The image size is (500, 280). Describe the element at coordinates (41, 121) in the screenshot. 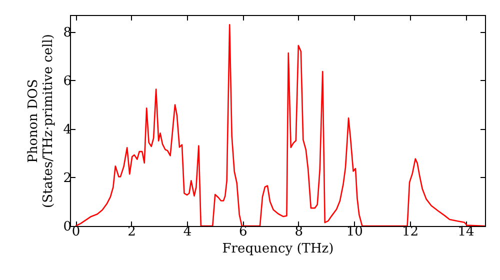

I see `y-axis-title: Phonon DOS (States/THz·primitive cell)` at that location.